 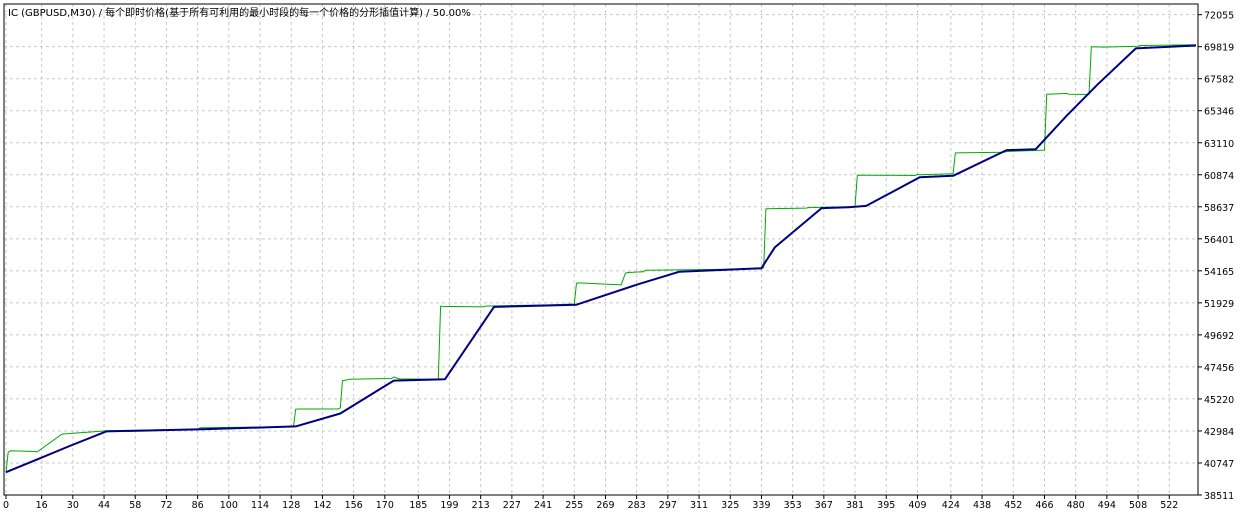 I want to click on x-tick-label: 16, so click(x=42, y=505).